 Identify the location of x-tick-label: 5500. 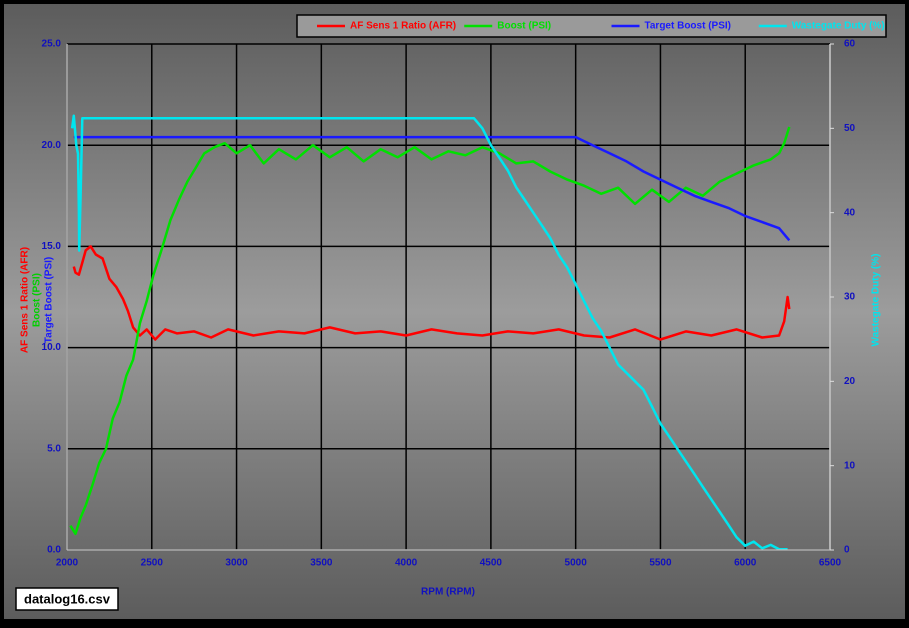
(660, 563).